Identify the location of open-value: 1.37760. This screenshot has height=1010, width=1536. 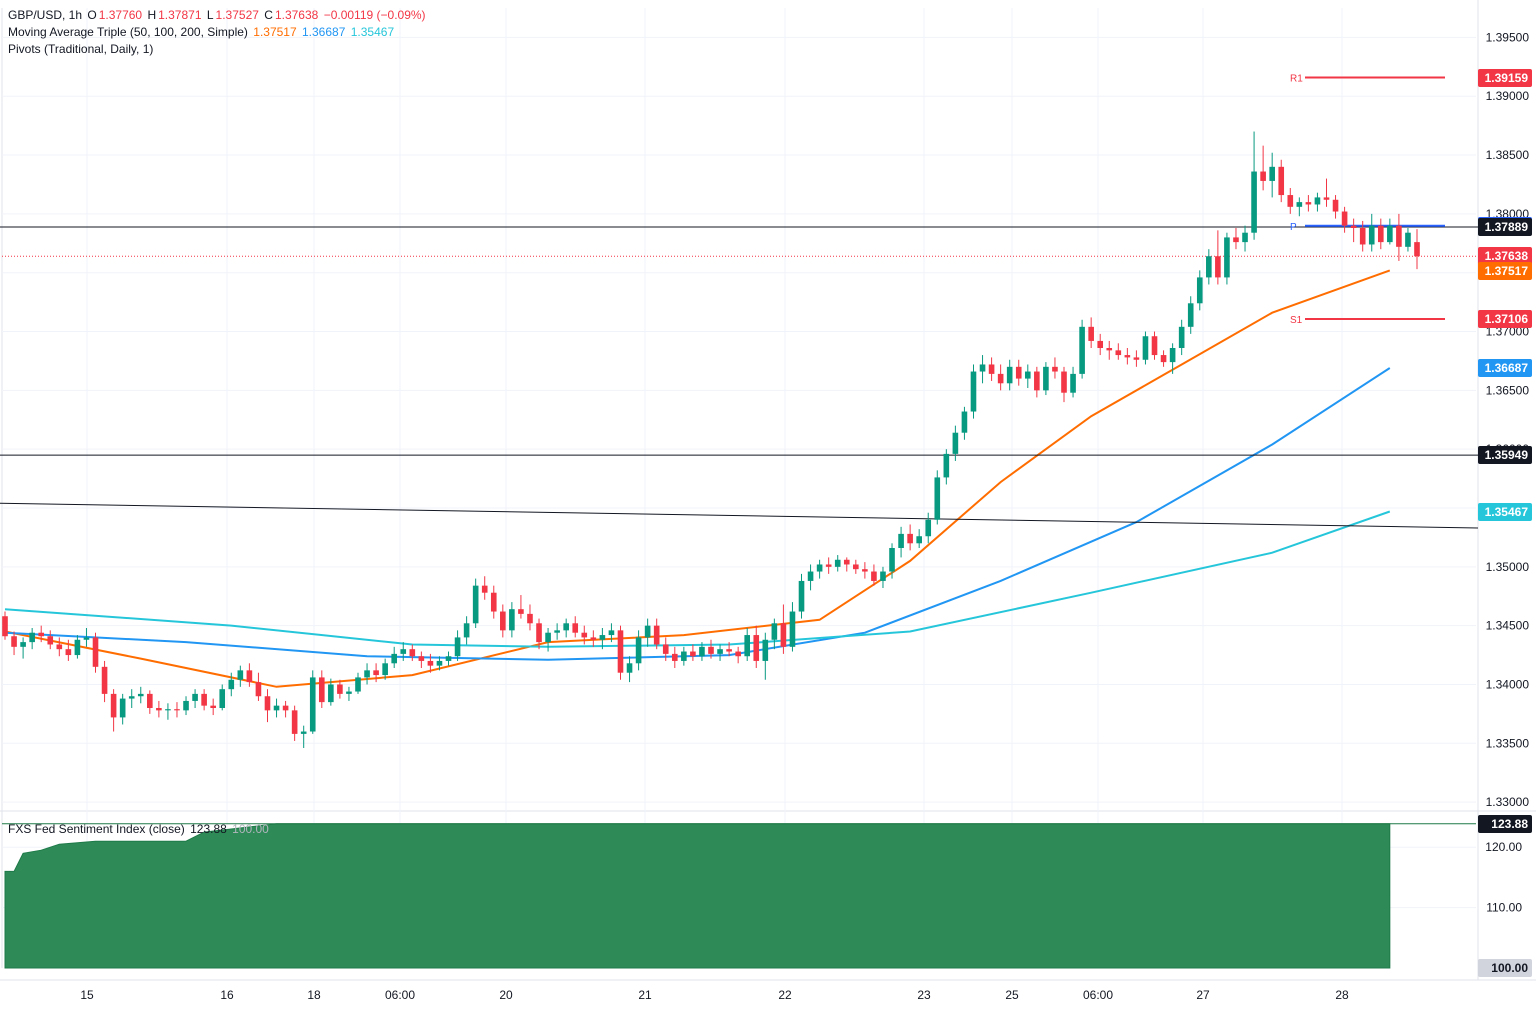
(120, 15).